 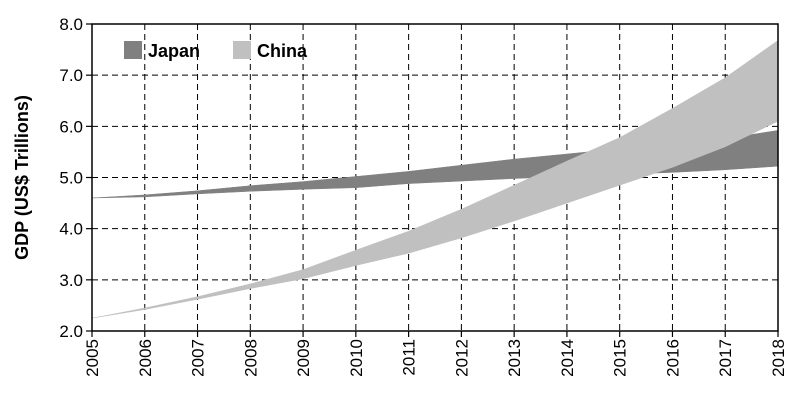 I want to click on x-tick-label: 2016, so click(x=672, y=358).